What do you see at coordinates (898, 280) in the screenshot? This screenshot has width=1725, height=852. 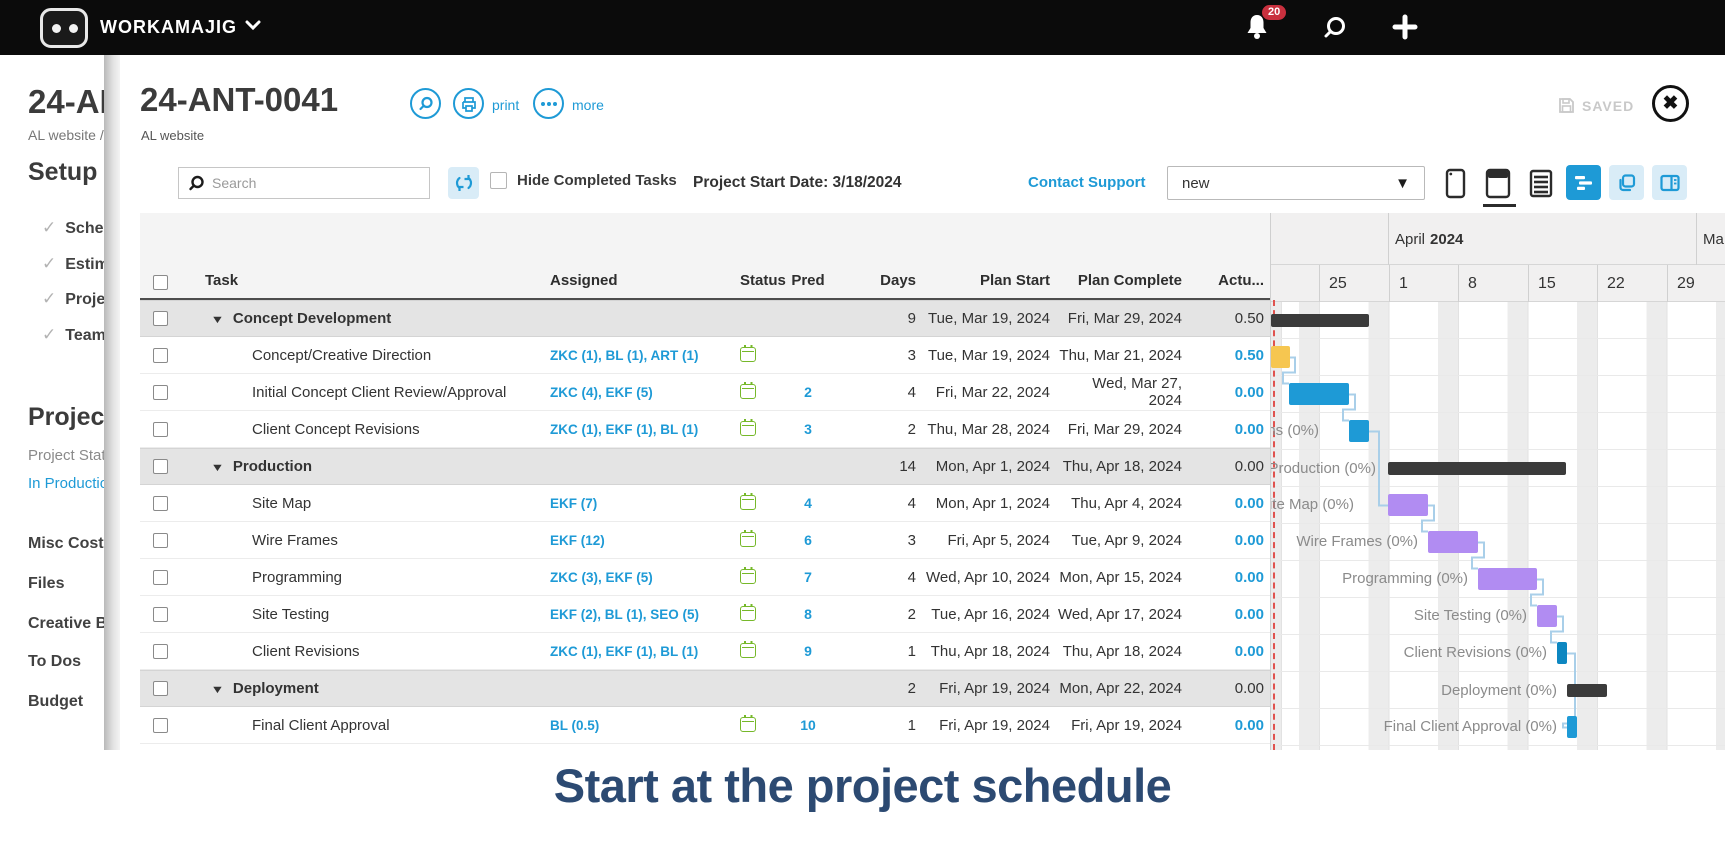 I see `col-header-days: Days` at bounding box center [898, 280].